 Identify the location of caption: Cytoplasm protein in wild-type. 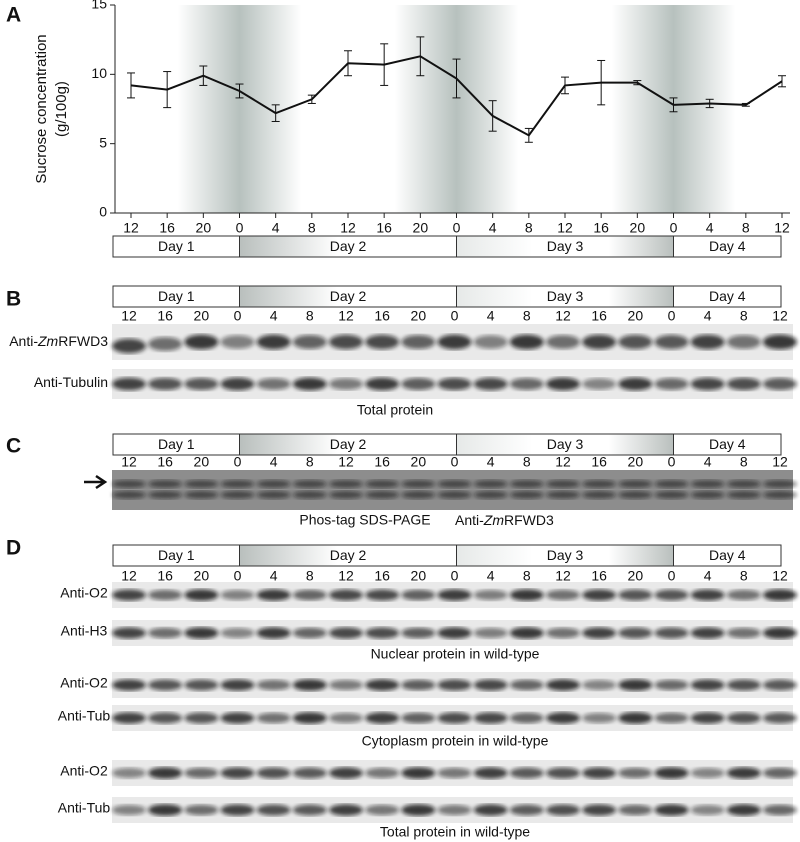
(455, 741).